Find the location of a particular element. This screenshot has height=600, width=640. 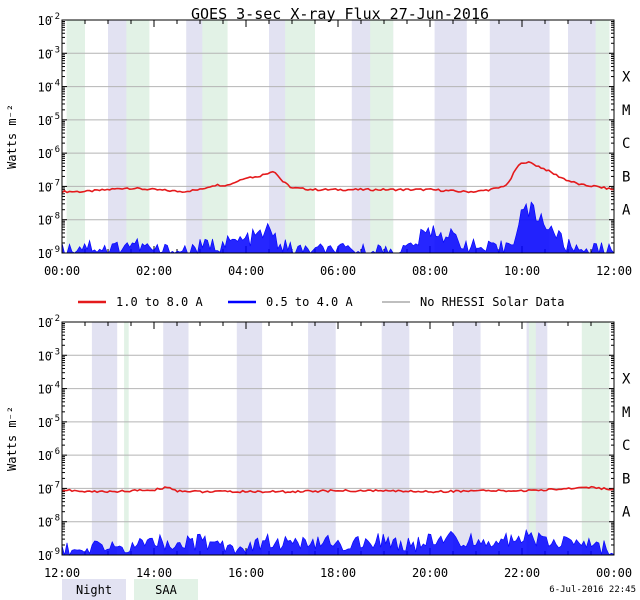

legend-label: No RHESSI Solar Data is located at coordinates (492, 302).